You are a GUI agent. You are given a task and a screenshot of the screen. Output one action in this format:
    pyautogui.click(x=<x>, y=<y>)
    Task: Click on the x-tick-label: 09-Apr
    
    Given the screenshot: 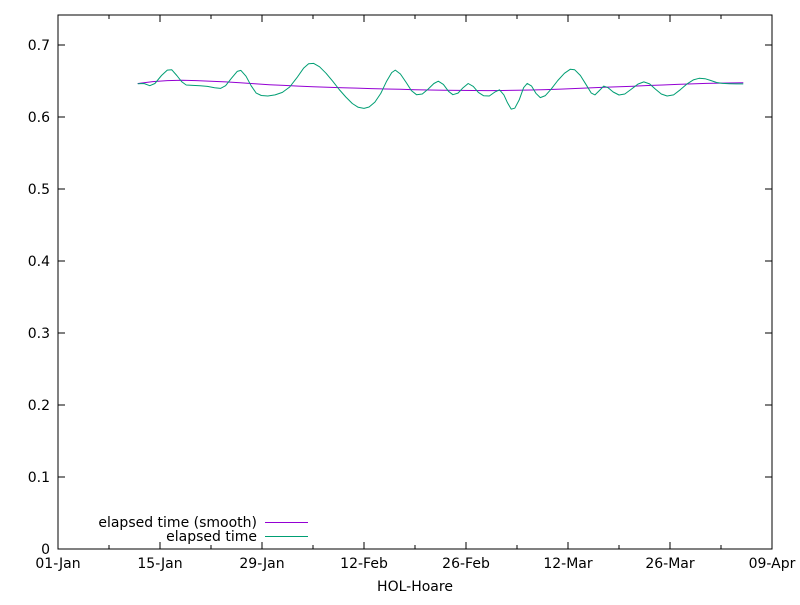 What is the action you would take?
    pyautogui.click(x=772, y=564)
    